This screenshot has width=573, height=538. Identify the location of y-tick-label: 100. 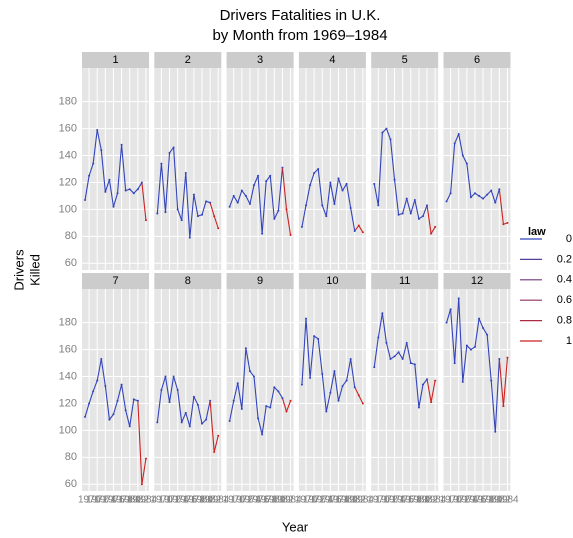
(68, 209).